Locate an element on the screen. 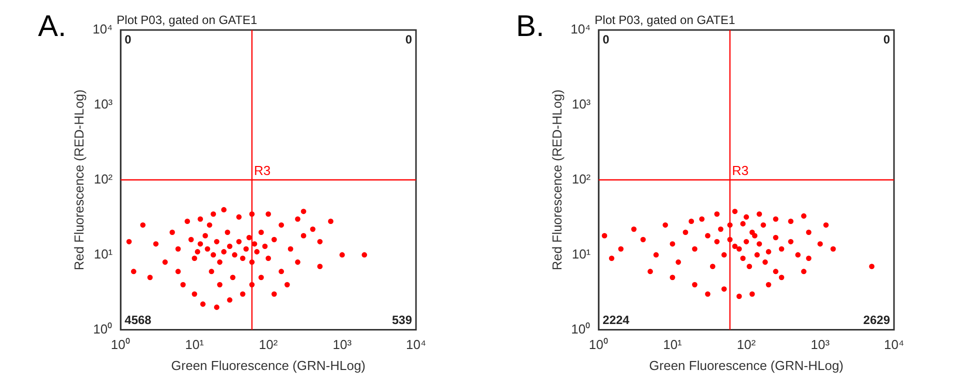 Image resolution: width=957 pixels, height=384 pixels. chart-title: B. is located at coordinates (530, 26).